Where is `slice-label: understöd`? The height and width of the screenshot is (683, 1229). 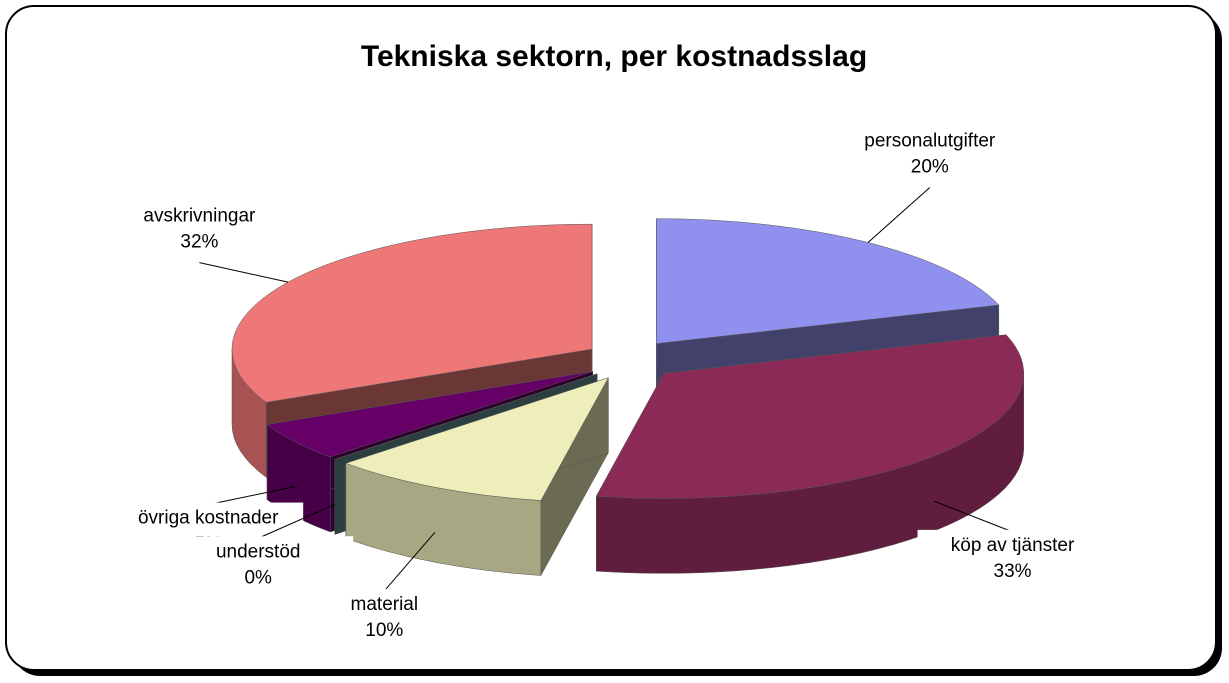 slice-label: understöd is located at coordinates (258, 551).